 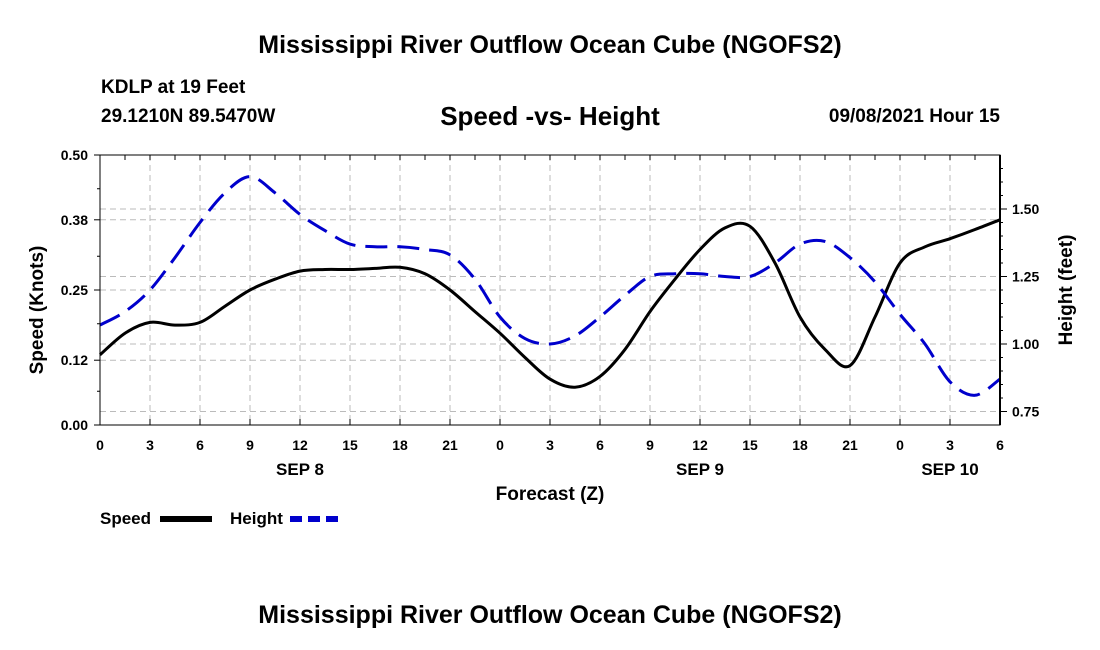 What do you see at coordinates (74, 220) in the screenshot?
I see `y-tick-label: 0.38` at bounding box center [74, 220].